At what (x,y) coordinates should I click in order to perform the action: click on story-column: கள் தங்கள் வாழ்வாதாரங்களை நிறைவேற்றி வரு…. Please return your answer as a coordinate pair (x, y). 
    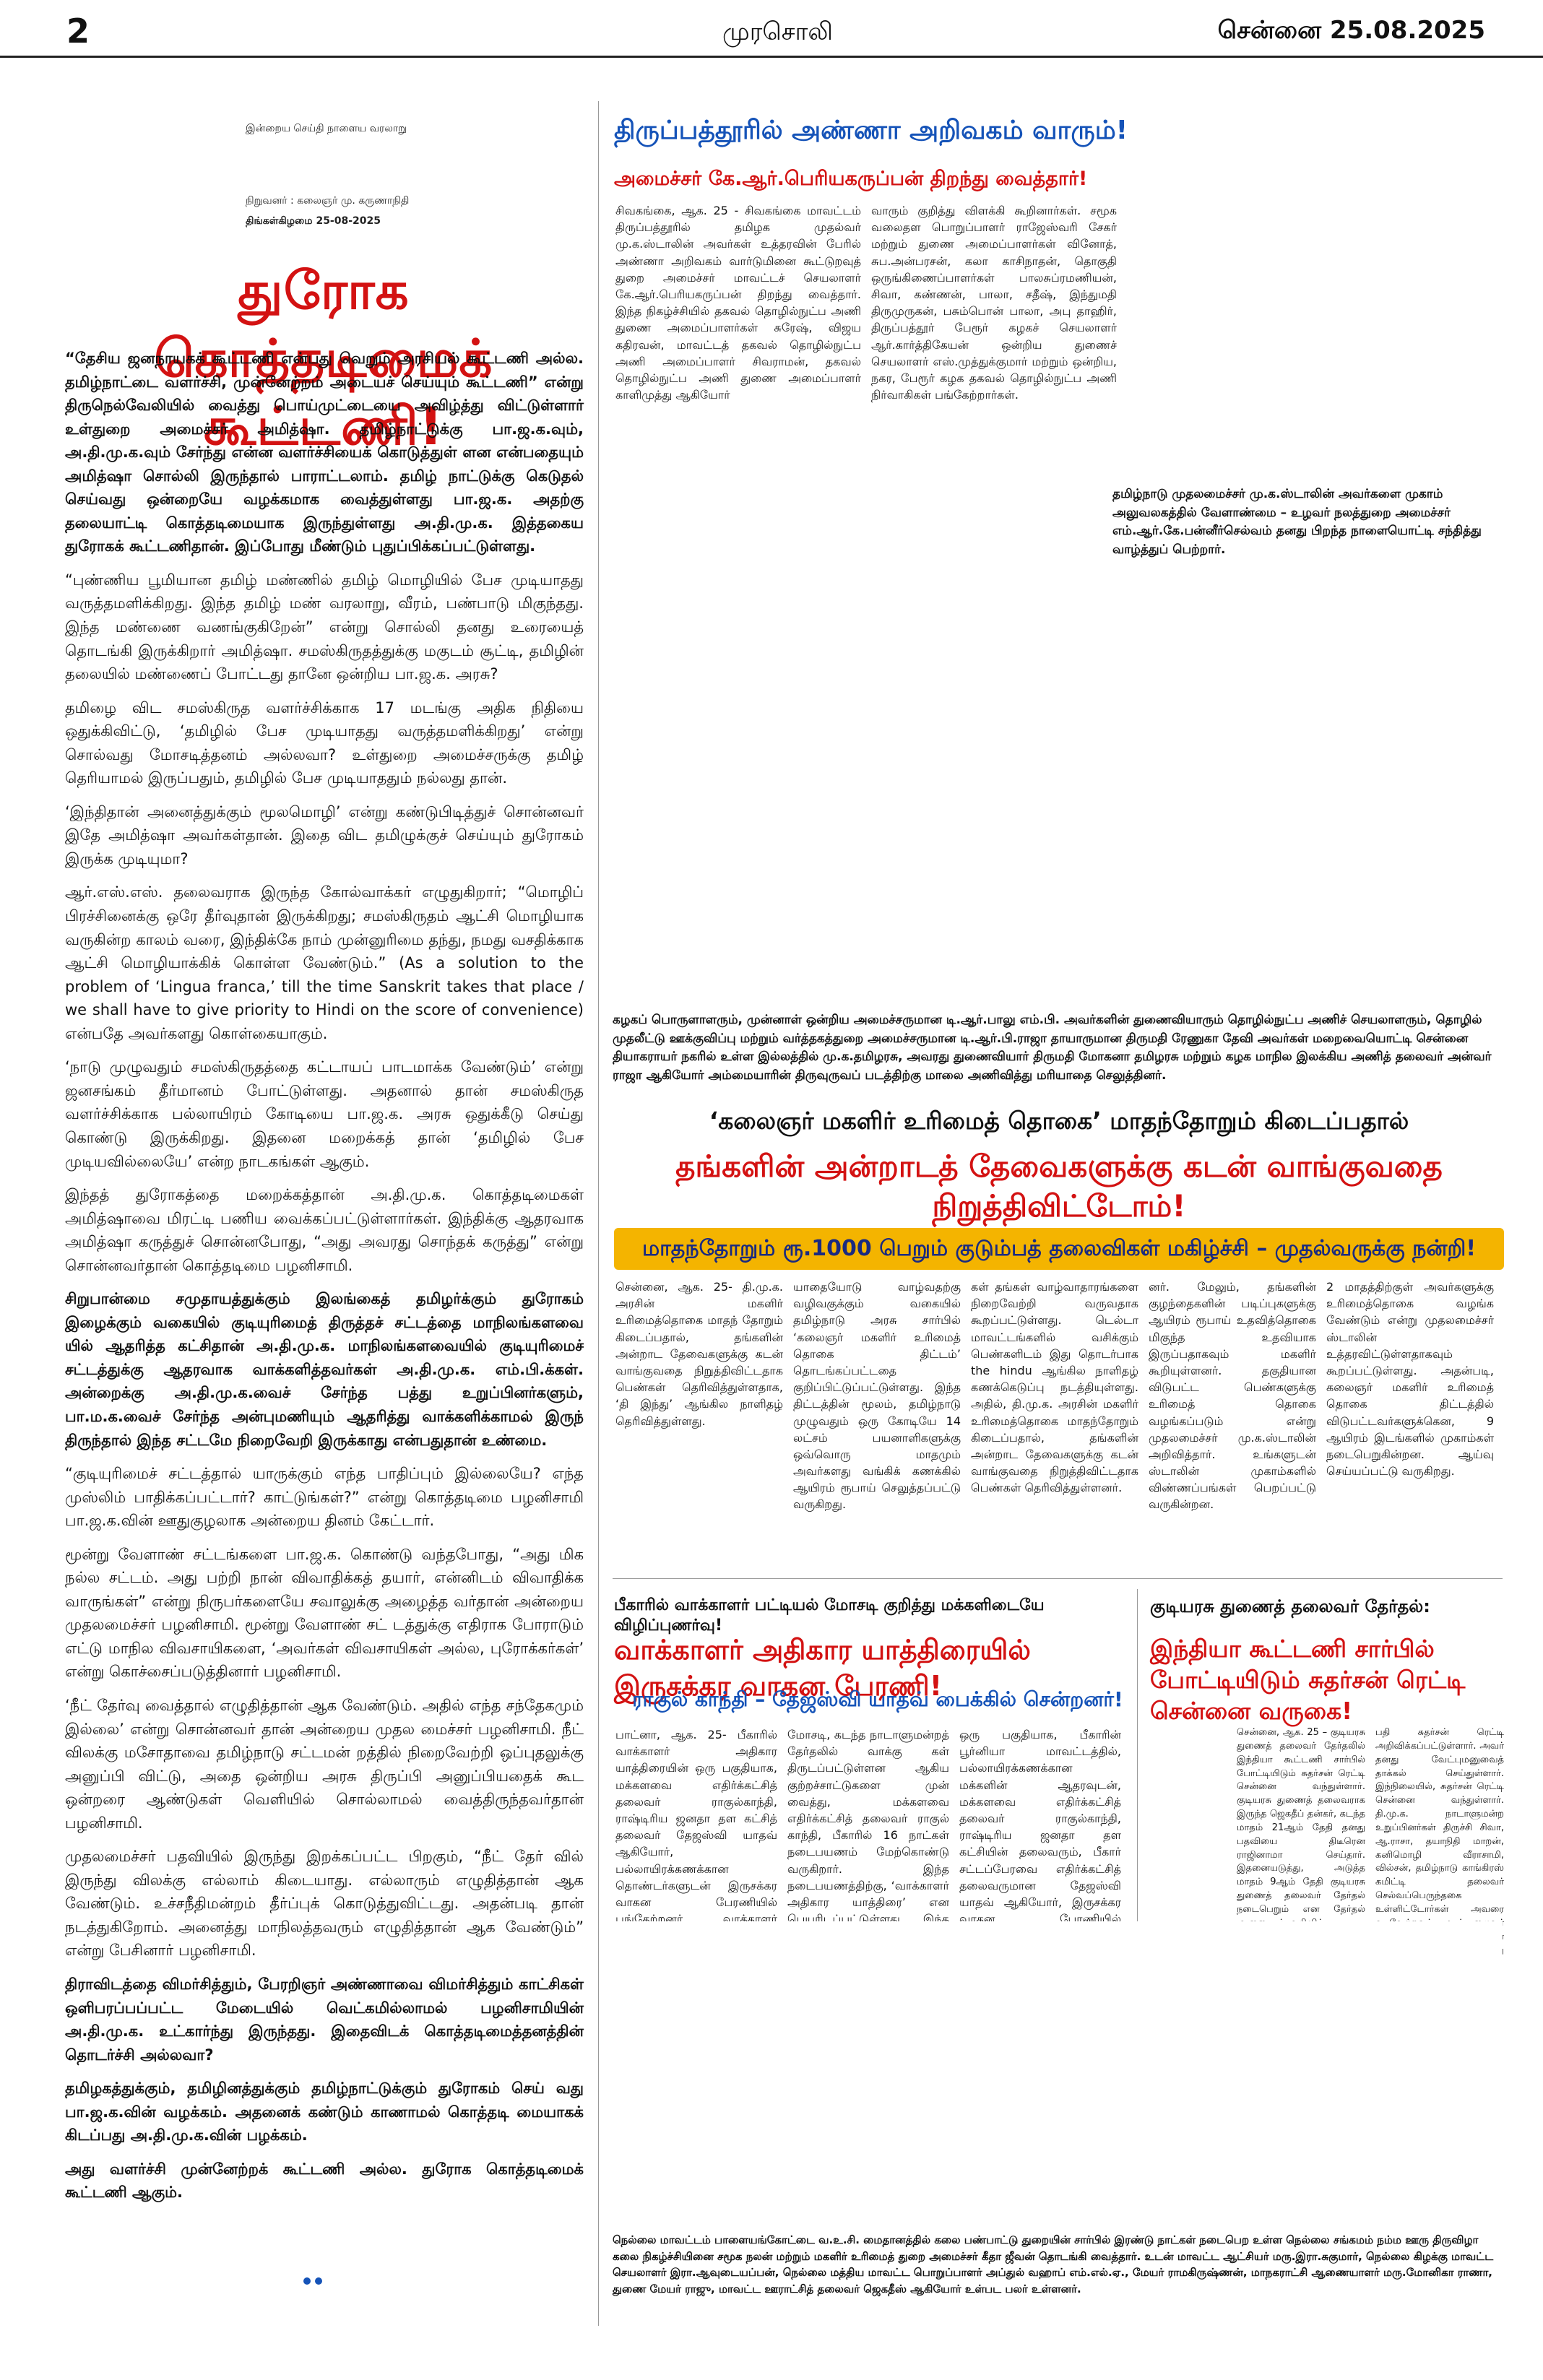
    Looking at the image, I should click on (1054, 1387).